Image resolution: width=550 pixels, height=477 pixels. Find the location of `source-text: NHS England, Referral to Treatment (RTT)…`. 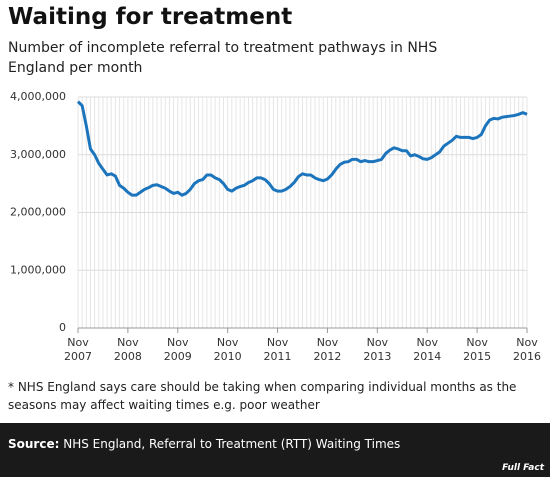

source-text: NHS England, Referral to Treatment (RTT)… is located at coordinates (232, 444).